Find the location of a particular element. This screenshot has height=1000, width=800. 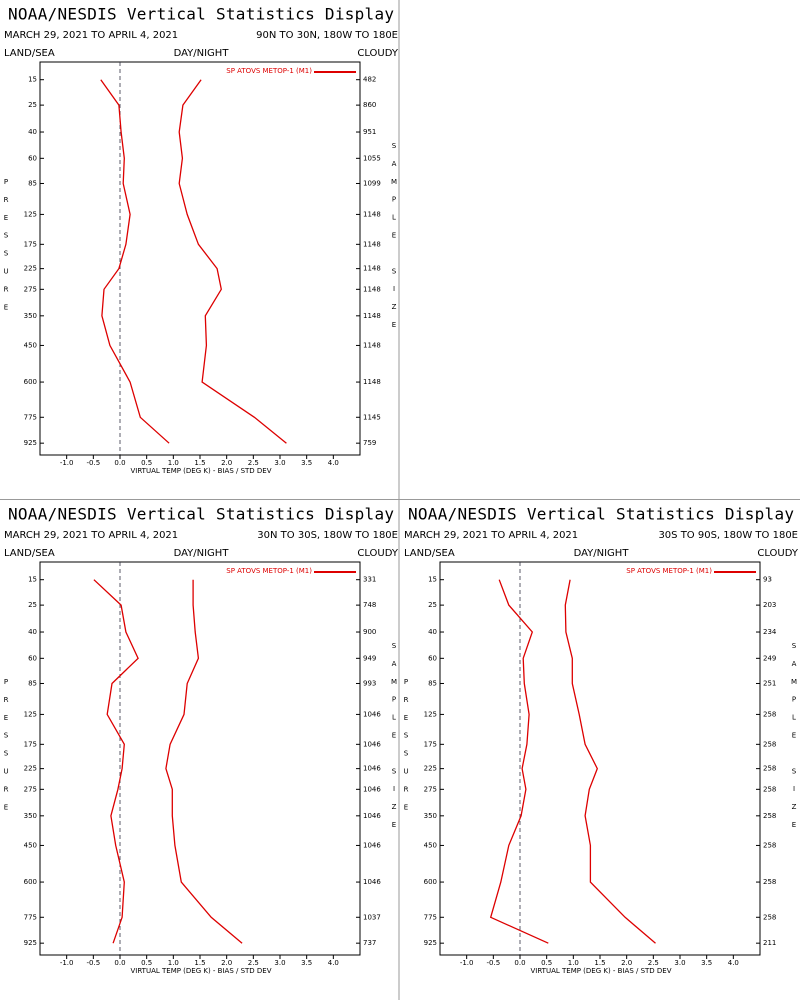

region: 90N TO 30N, 180W TO 180E is located at coordinates (327, 35).